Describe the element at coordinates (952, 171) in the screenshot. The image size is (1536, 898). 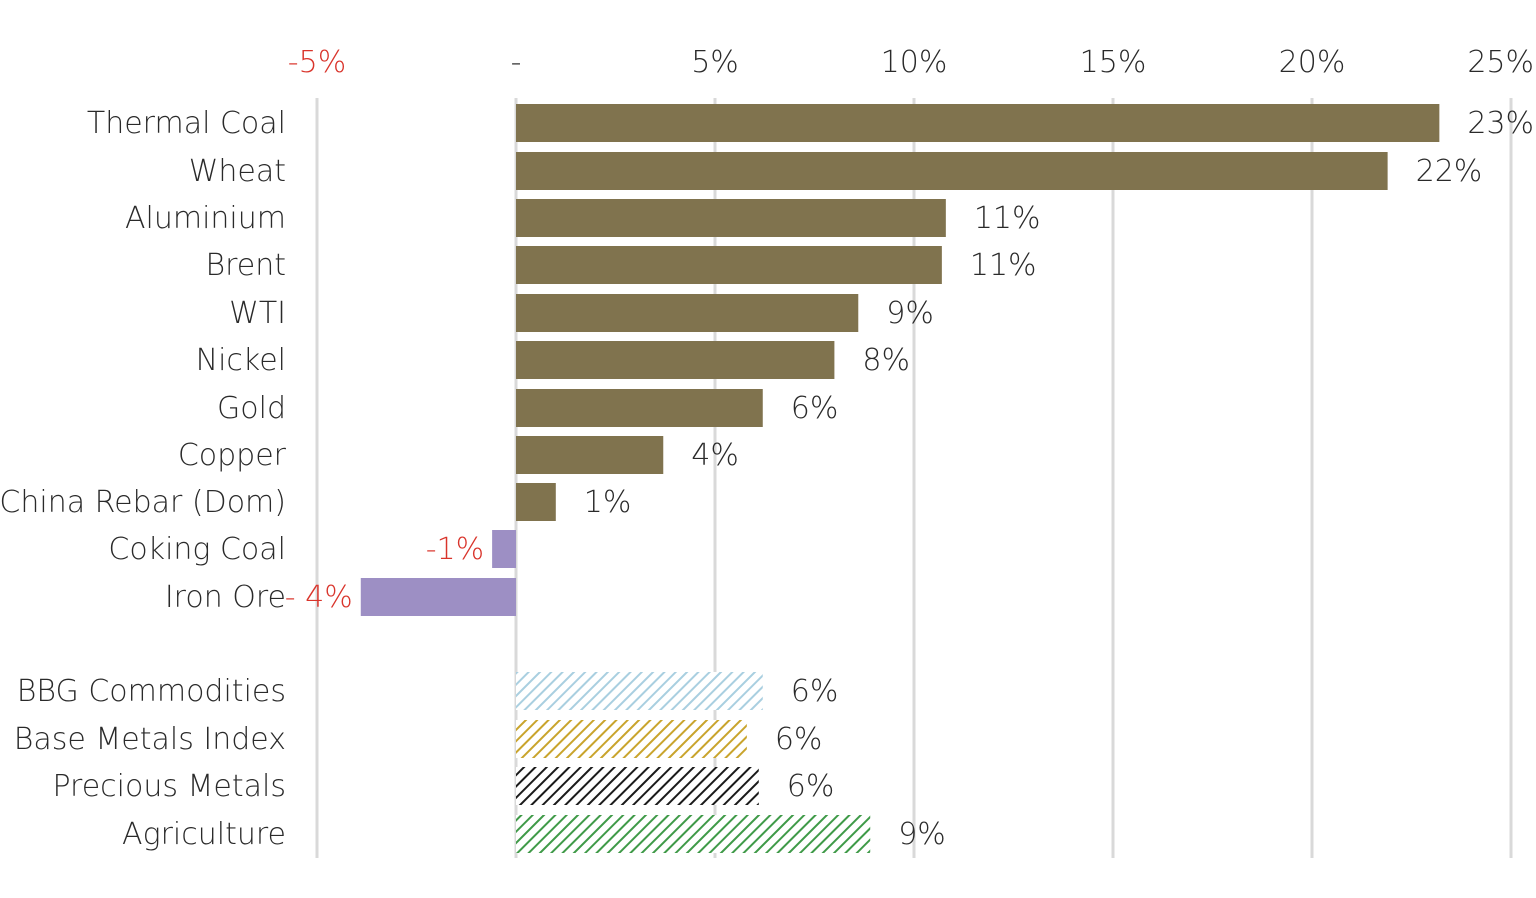
I see `bar-wheat` at that location.